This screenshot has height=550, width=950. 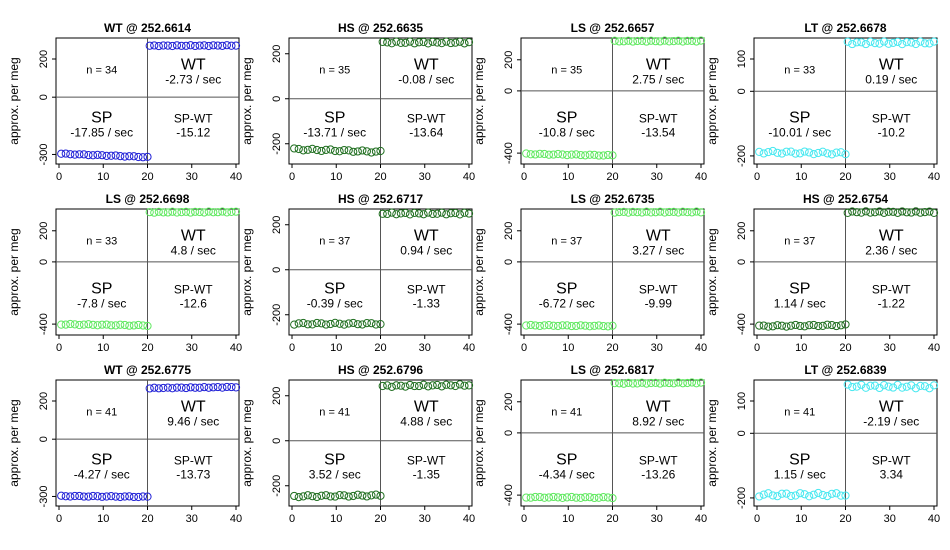 What do you see at coordinates (612, 348) in the screenshot?
I see `x-tick-label: 20` at bounding box center [612, 348].